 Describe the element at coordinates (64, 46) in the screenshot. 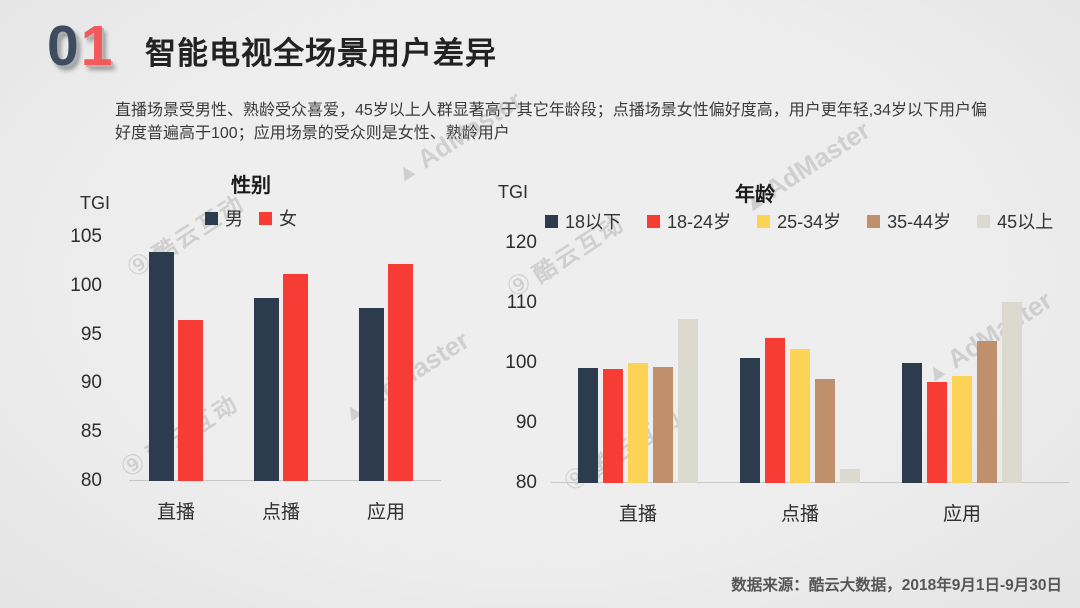

I see `section-number-digit-0: 0` at that location.